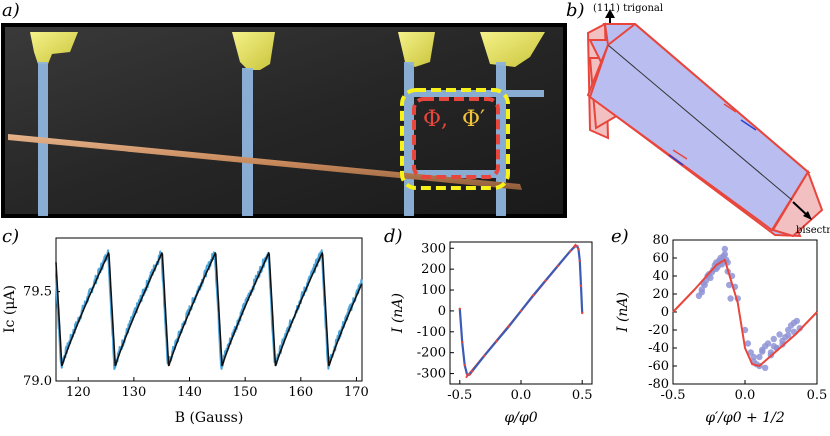  Describe the element at coordinates (665, 312) in the screenshot. I see `chart-e-ytick-label-4: 0` at that location.